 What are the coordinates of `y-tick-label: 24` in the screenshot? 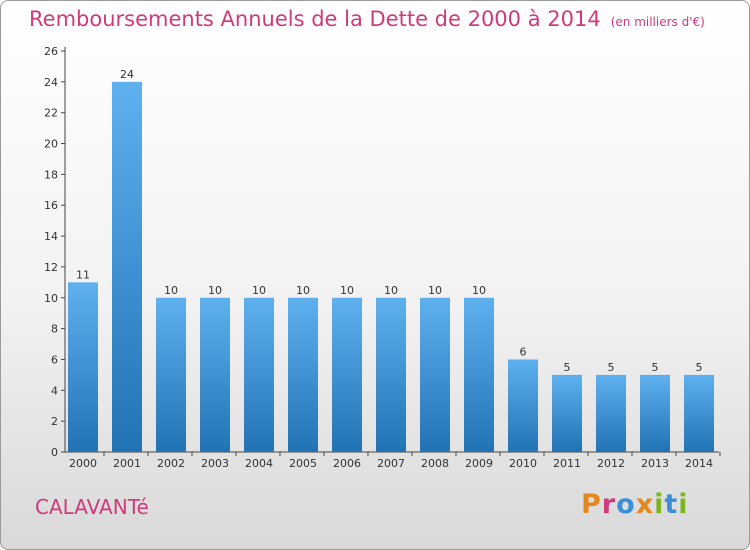 It's located at (51, 82).